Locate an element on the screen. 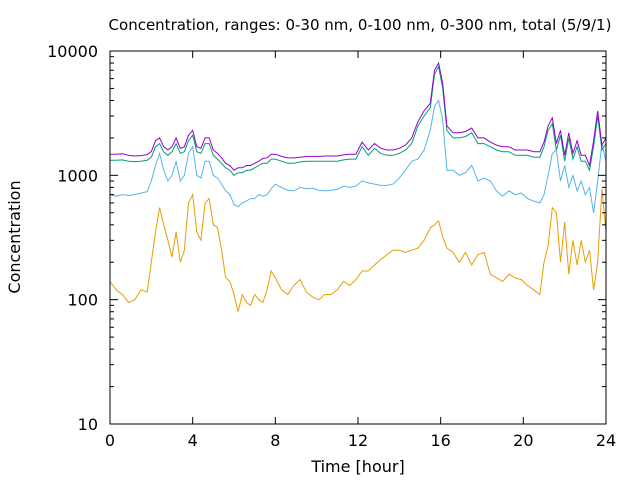  y-tick-label: 10000 is located at coordinates (72, 51).